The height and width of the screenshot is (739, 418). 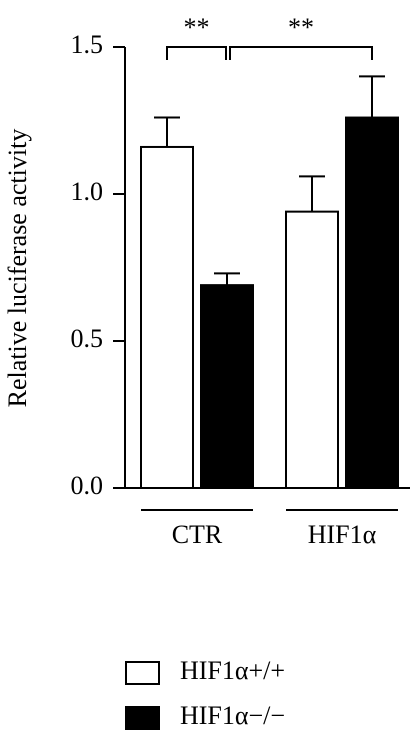 What do you see at coordinates (87, 485) in the screenshot?
I see `y-tick-label: 0.0` at bounding box center [87, 485].